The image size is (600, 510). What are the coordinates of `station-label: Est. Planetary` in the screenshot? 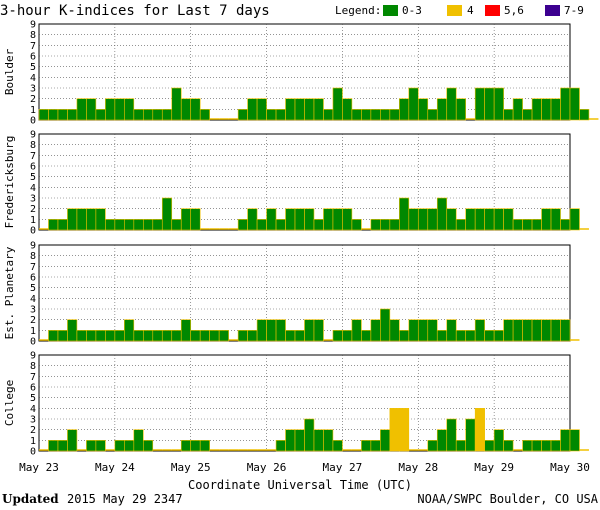 It's located at (9, 292).